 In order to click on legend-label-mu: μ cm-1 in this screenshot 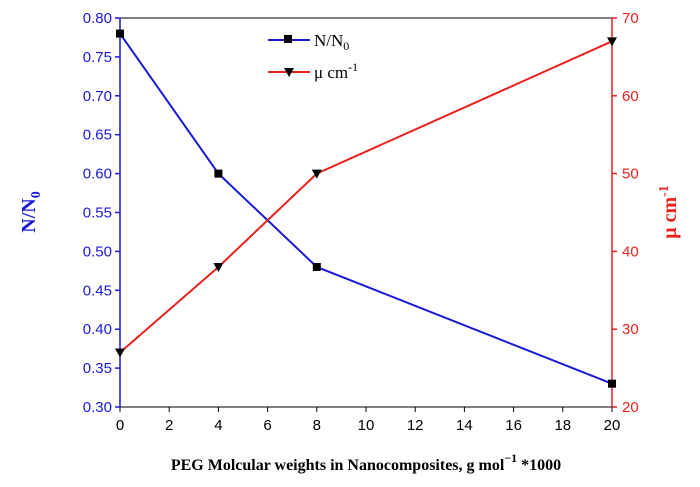, I will do `click(336, 71)`.